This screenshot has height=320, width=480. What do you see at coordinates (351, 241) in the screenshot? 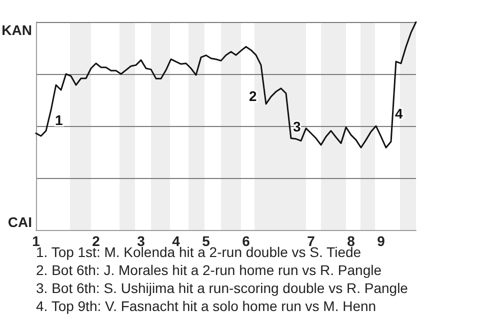
I see `x-tick-label: 8` at bounding box center [351, 241].